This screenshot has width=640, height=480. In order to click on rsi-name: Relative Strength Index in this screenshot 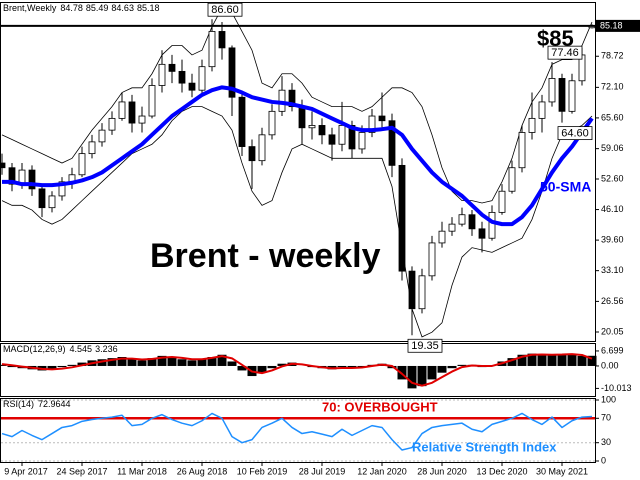, I will do `click(484, 446)`.